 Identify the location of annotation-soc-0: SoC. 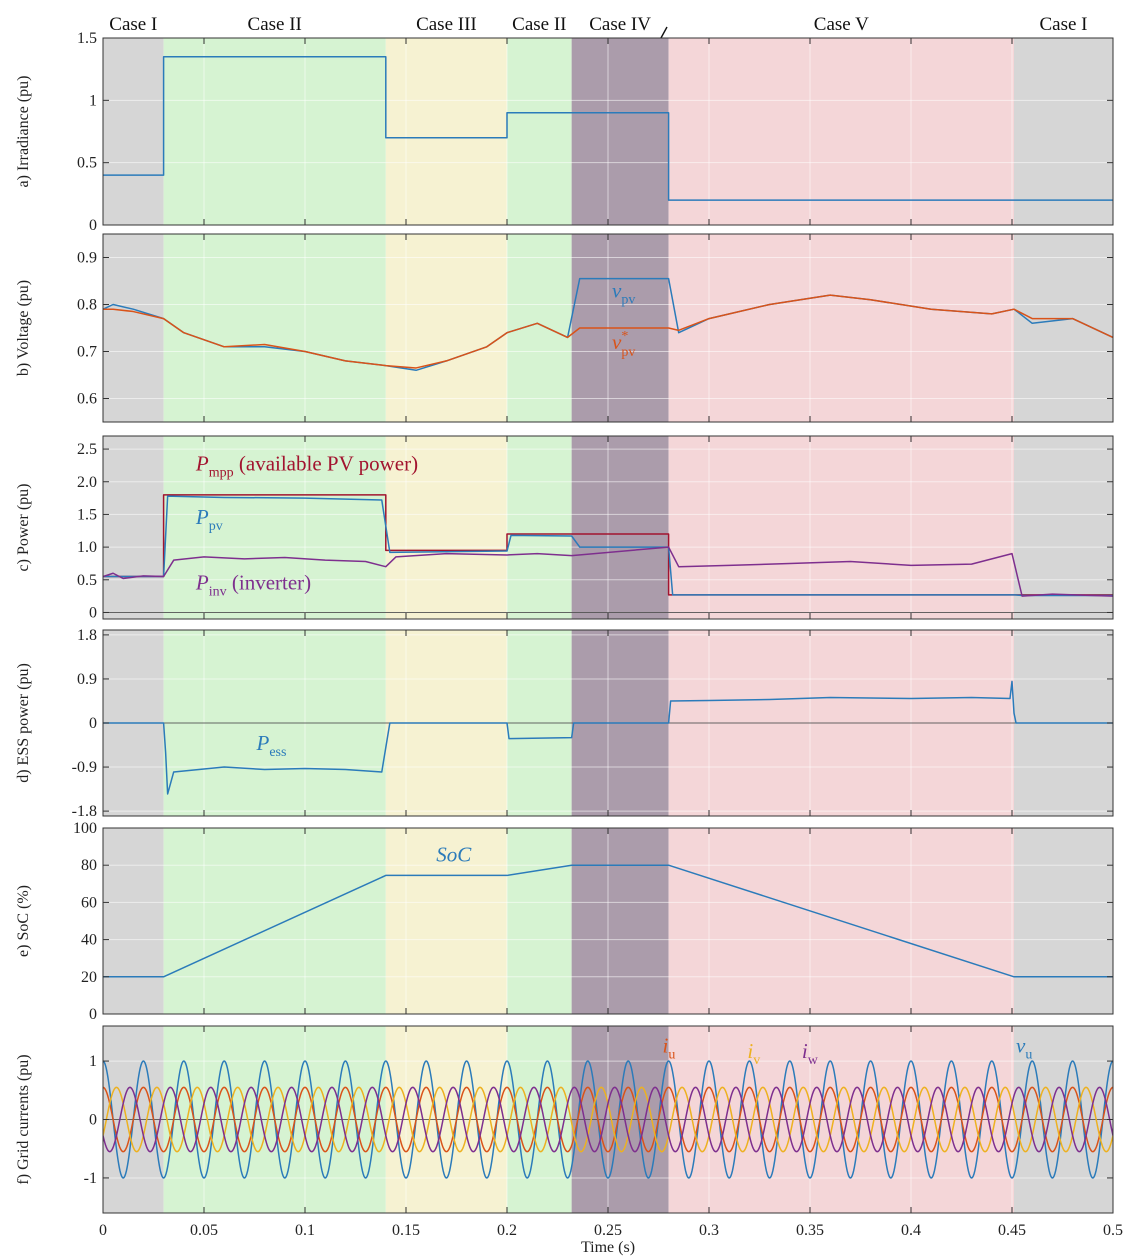
(454, 854).